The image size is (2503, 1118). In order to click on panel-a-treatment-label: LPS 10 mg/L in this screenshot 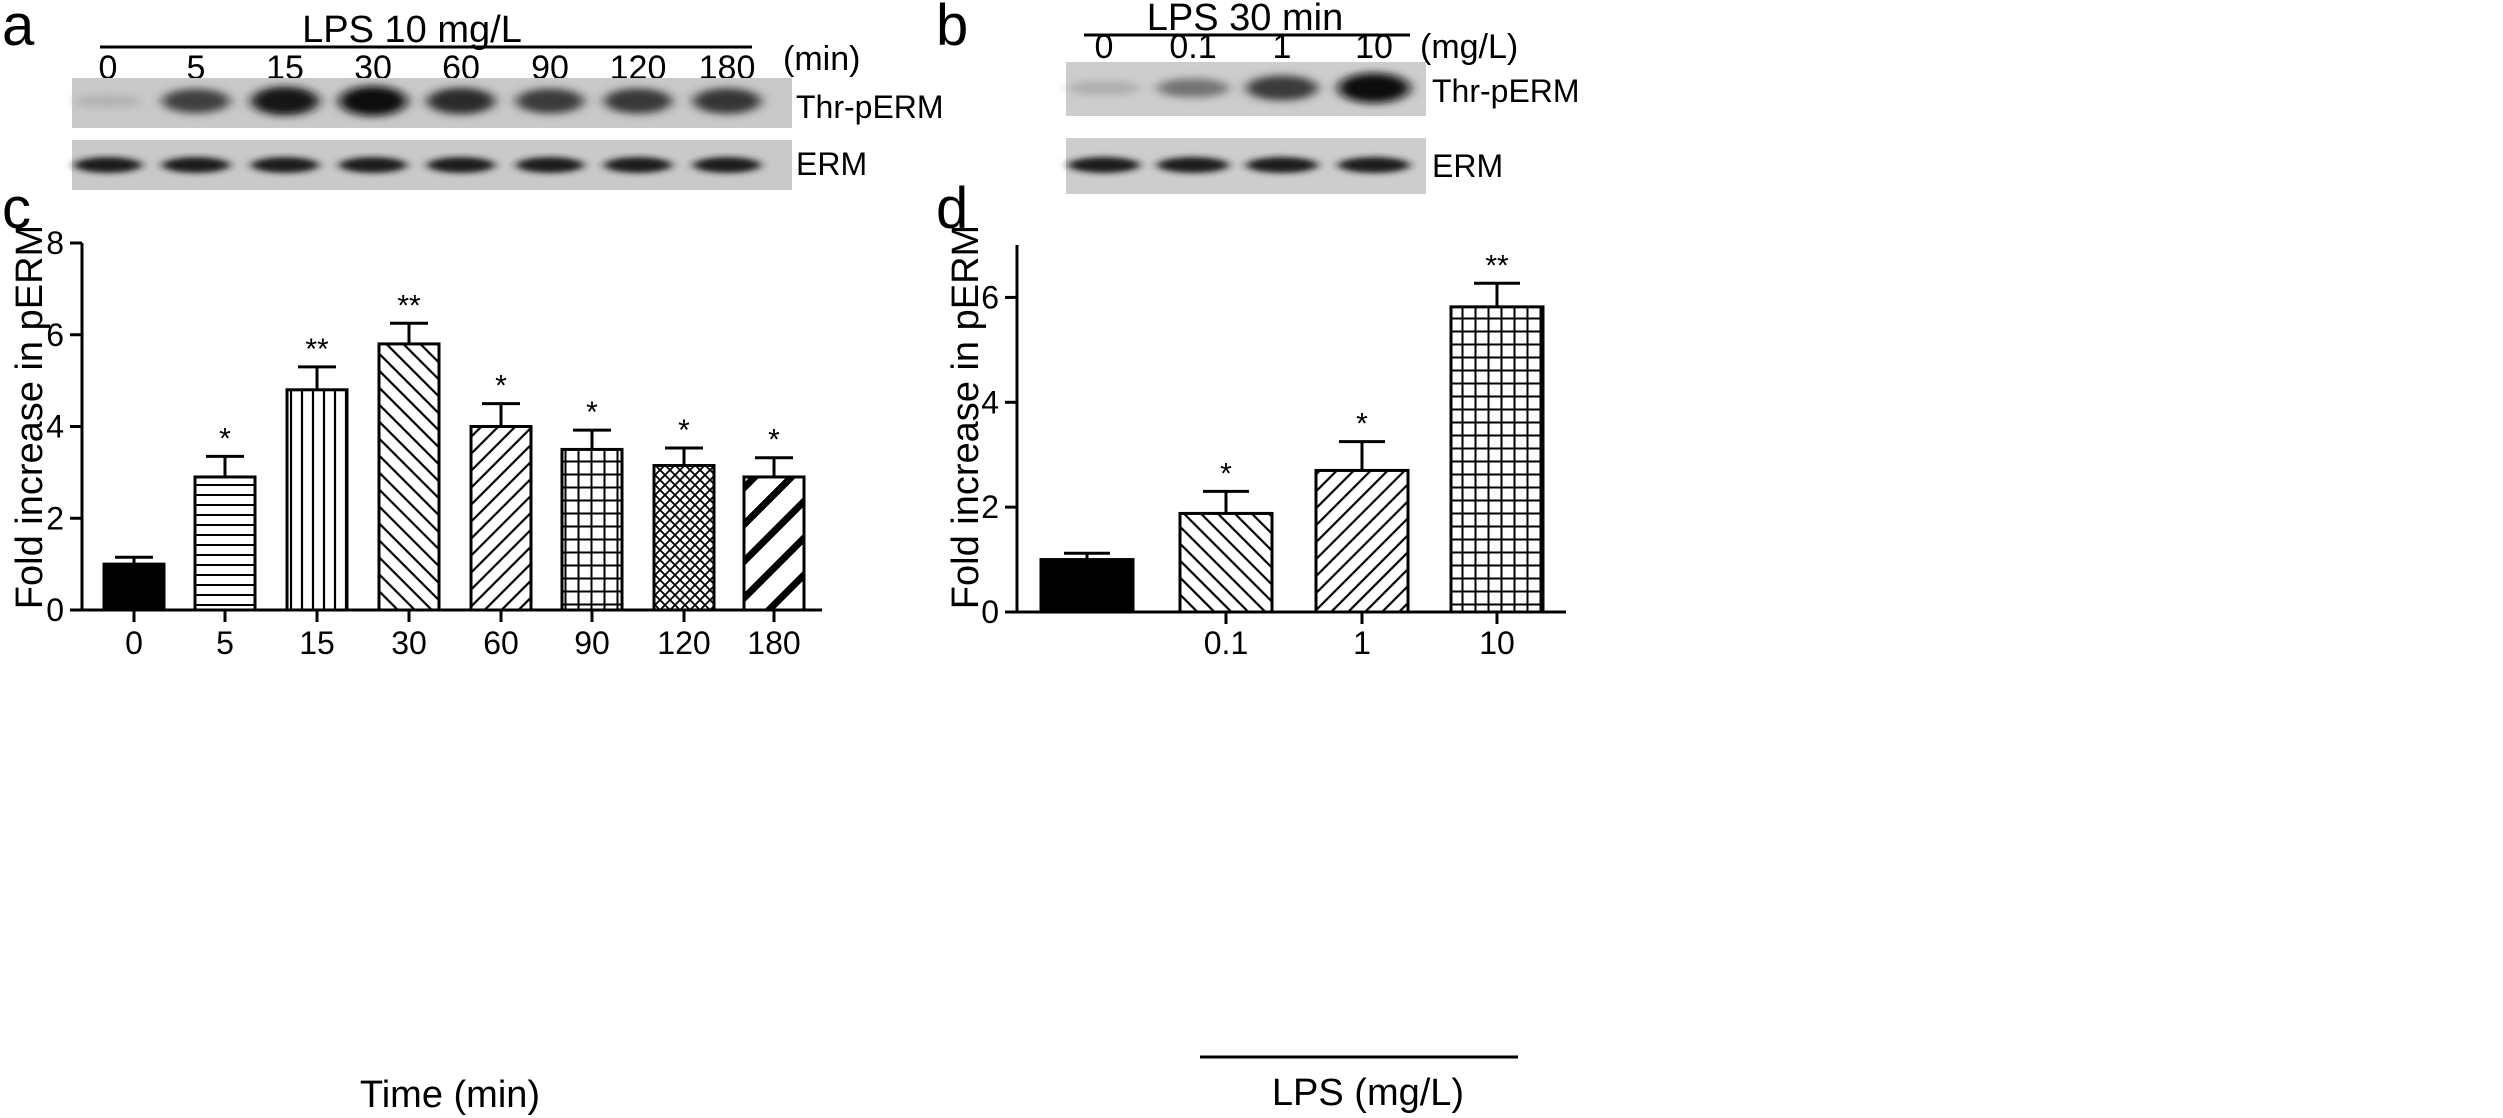, I will do `click(412, 30)`.